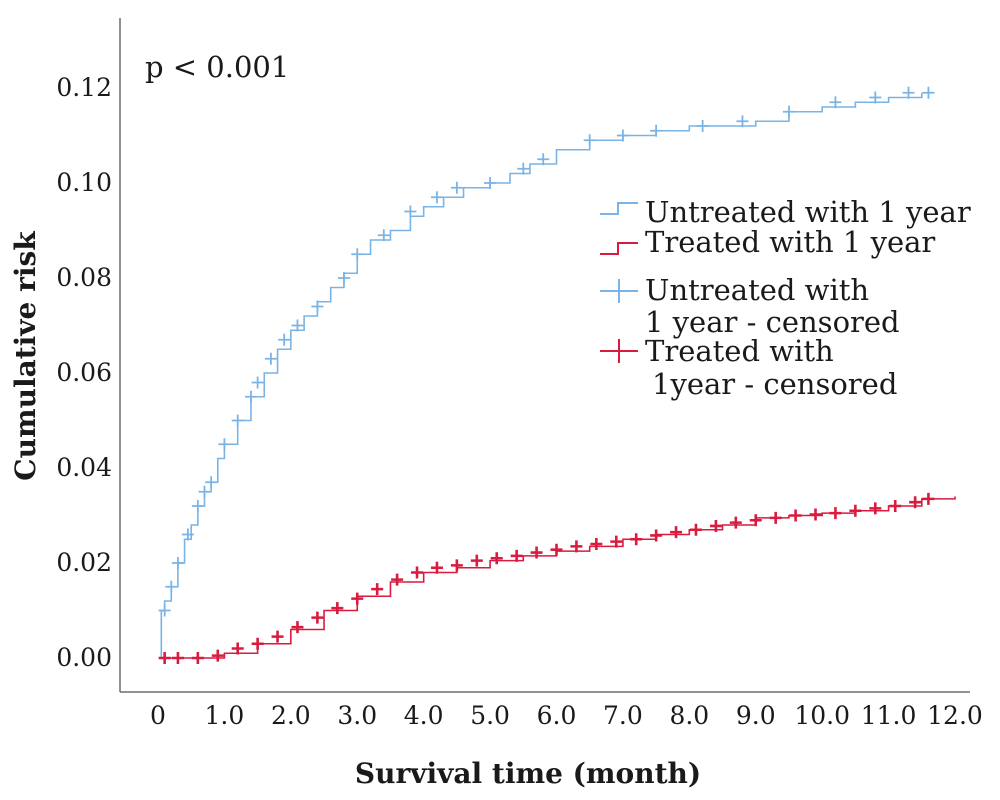  I want to click on y-tick-label: 0.08, so click(84, 277).